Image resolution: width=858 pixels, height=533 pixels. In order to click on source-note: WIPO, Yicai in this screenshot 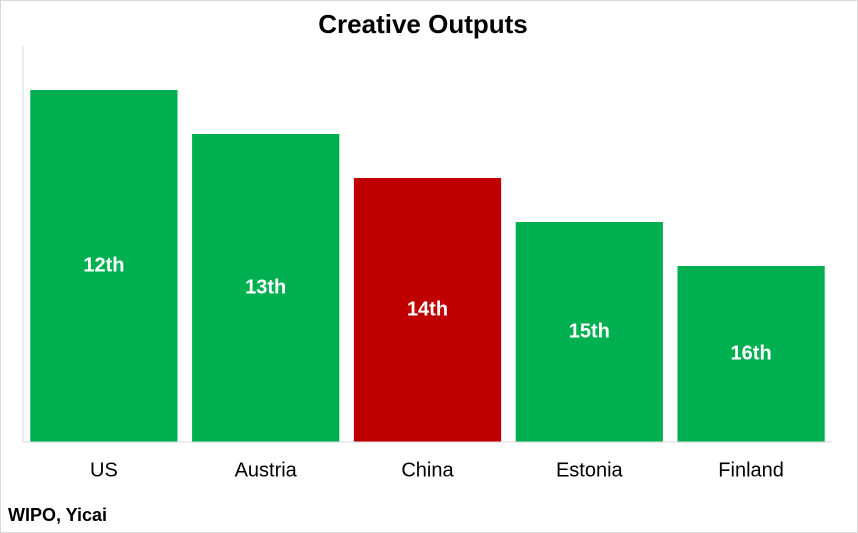, I will do `click(57, 515)`.